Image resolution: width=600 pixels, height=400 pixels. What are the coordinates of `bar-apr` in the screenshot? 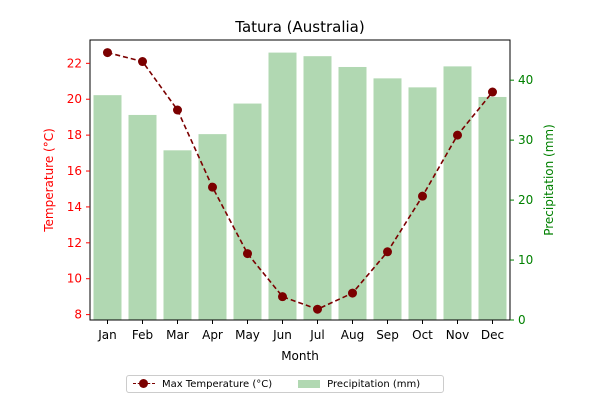 It's located at (212, 227).